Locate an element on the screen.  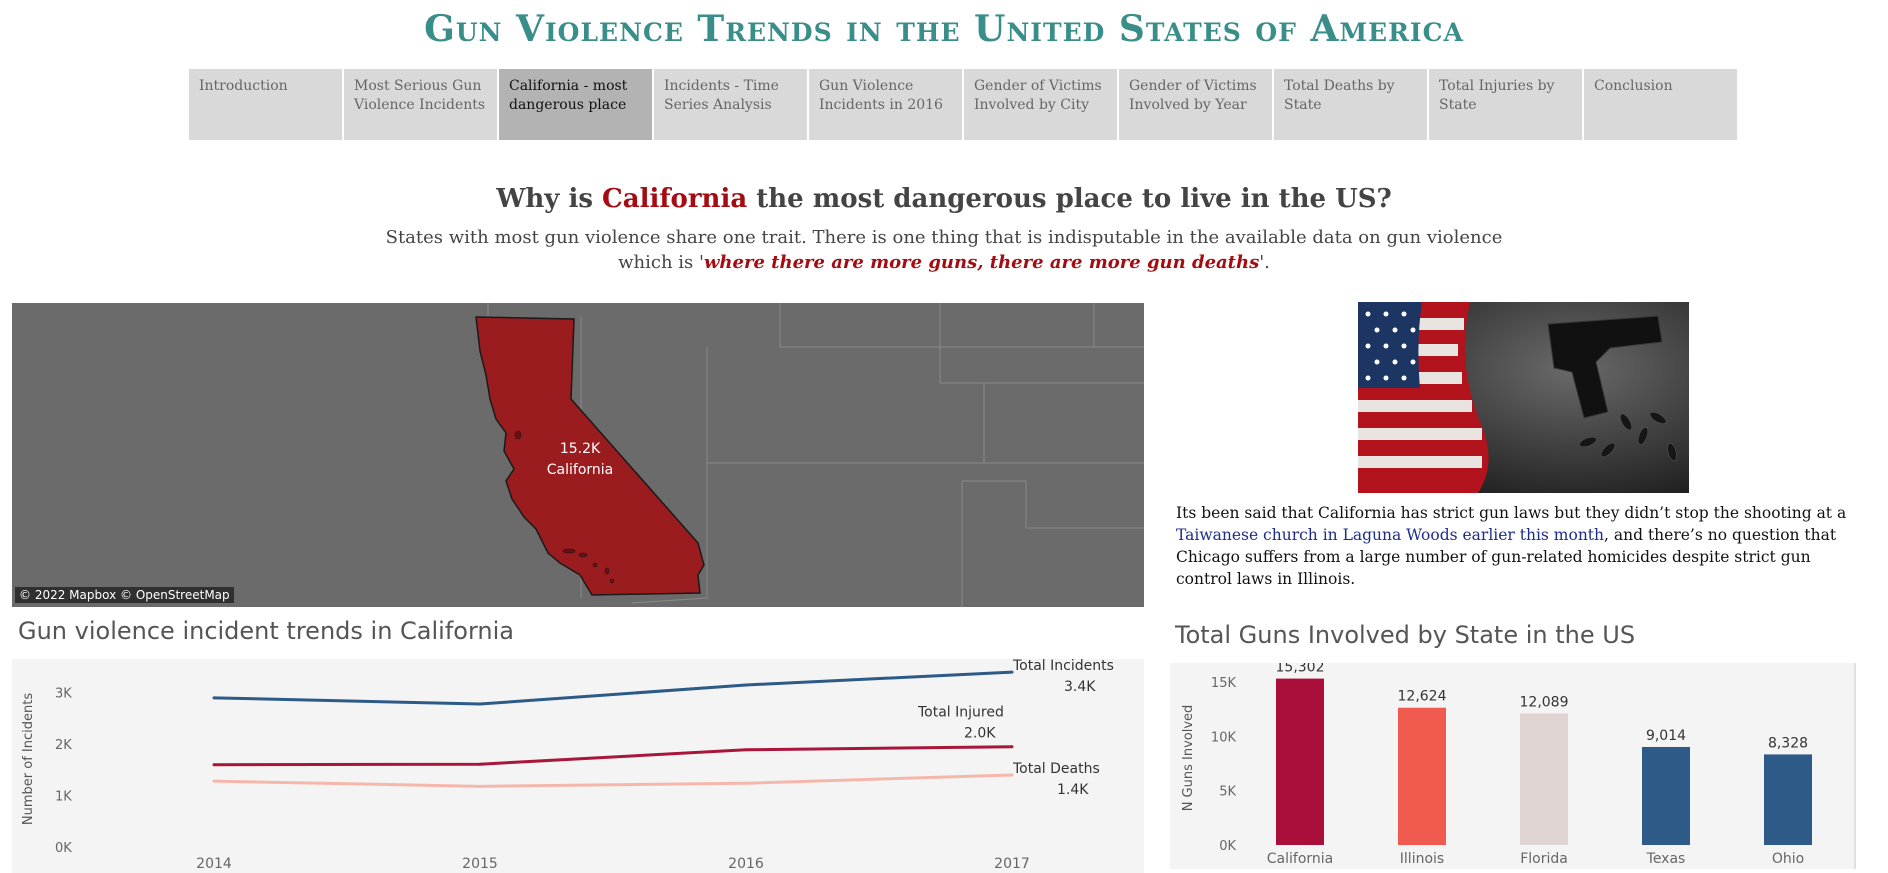
bar-category-label: Illinois is located at coordinates (1422, 859).